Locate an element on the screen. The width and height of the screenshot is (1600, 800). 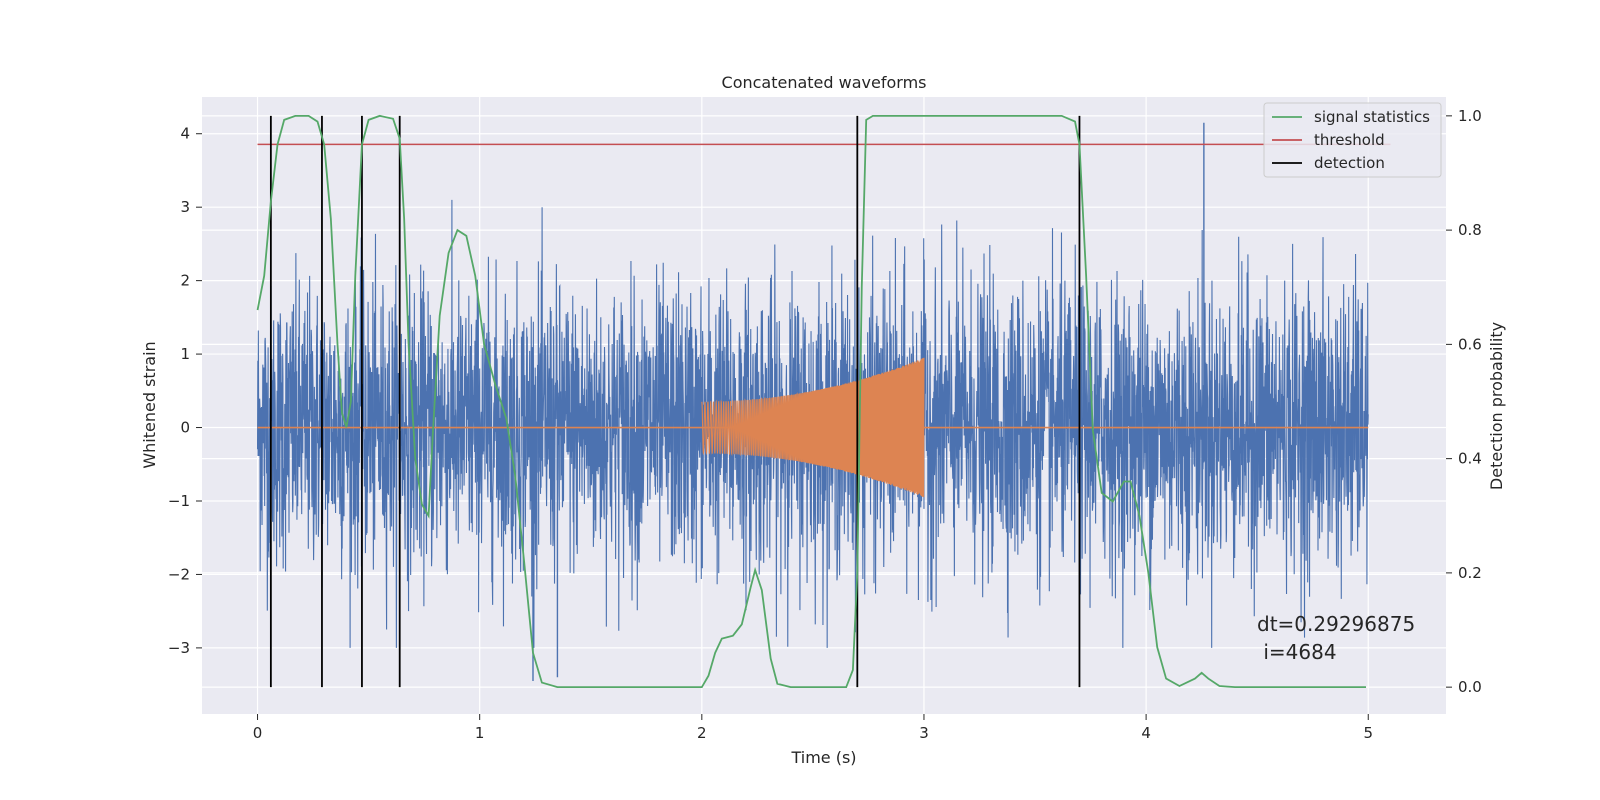
chart-title: Concatenated waveforms is located at coordinates (824, 82).